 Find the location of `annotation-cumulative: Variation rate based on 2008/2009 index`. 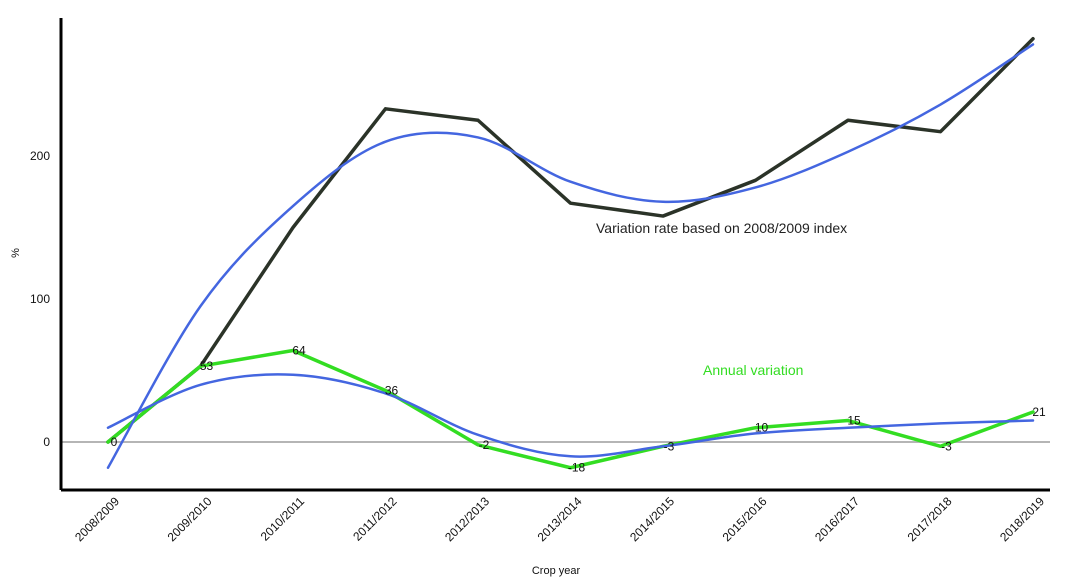

annotation-cumulative: Variation rate based on 2008/2009 index is located at coordinates (721, 228).